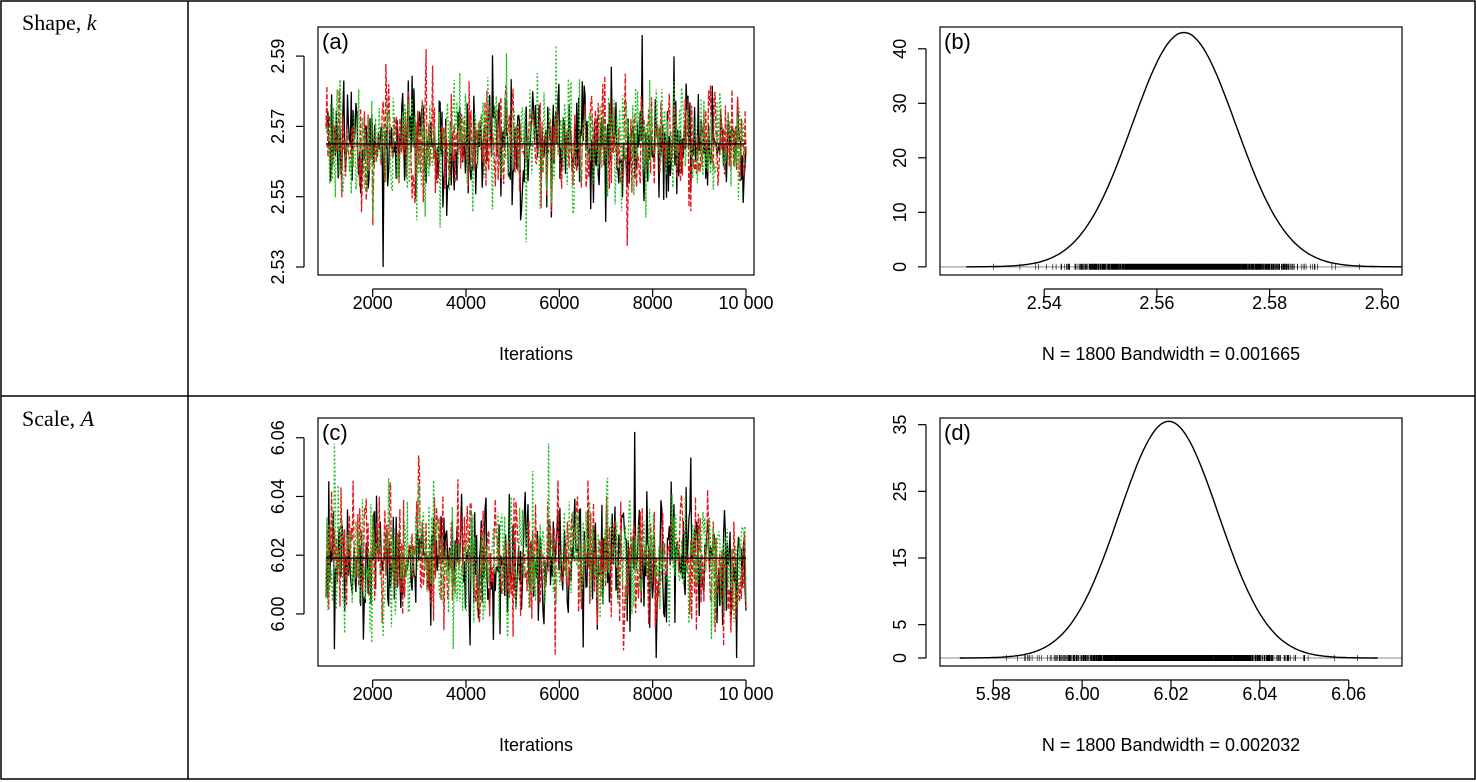  I want to click on panel-label: (c), so click(335, 432).